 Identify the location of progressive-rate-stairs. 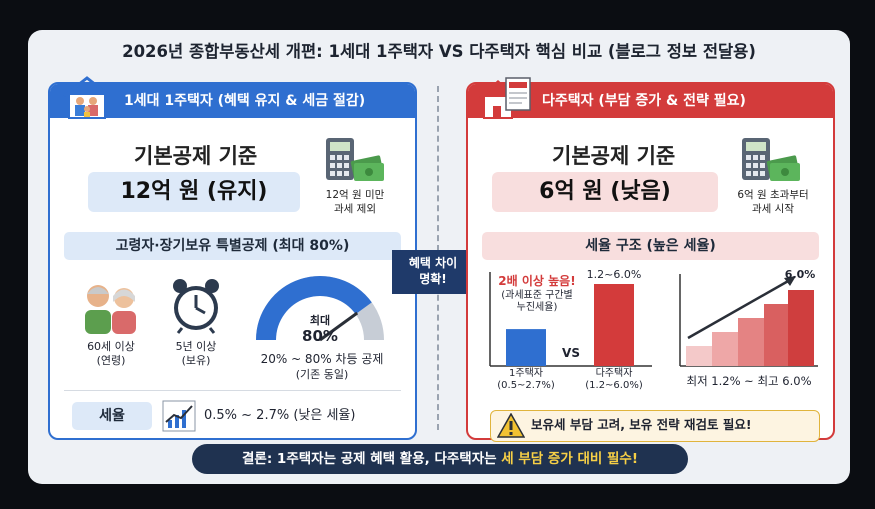
(748, 320).